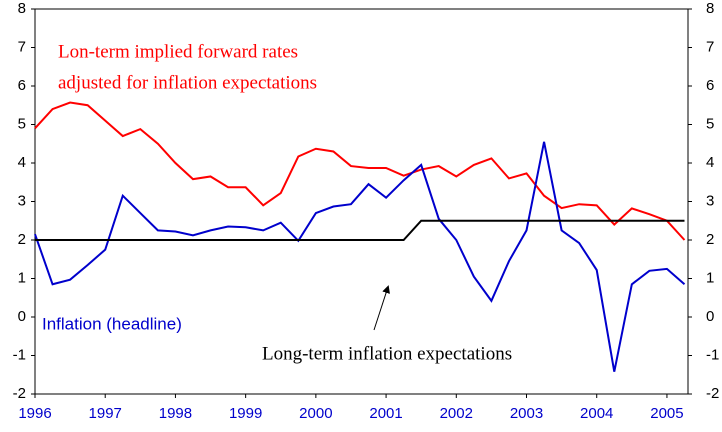 The width and height of the screenshot is (722, 432). What do you see at coordinates (710, 123) in the screenshot?
I see `y2-tick-label: 5` at bounding box center [710, 123].